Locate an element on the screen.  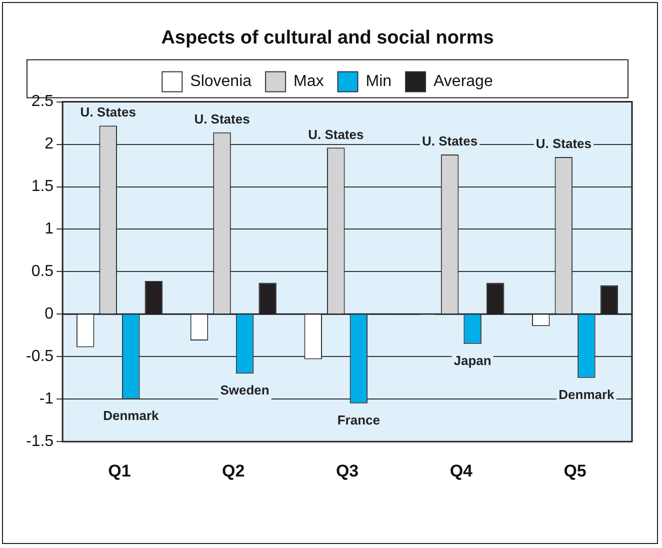
annotation: Sweden is located at coordinates (245, 390).